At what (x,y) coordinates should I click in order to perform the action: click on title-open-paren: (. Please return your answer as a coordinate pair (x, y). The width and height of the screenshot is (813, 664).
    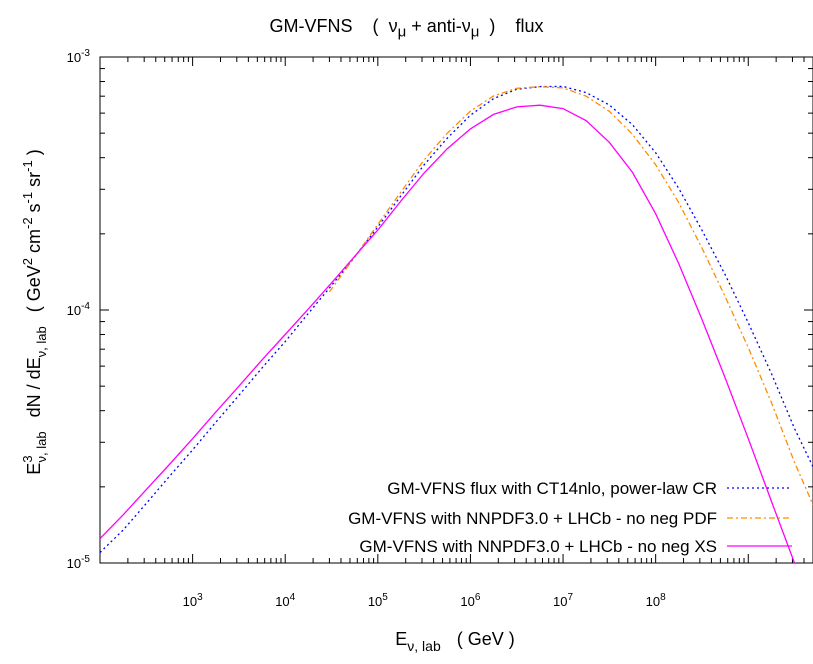
    Looking at the image, I should click on (375, 26).